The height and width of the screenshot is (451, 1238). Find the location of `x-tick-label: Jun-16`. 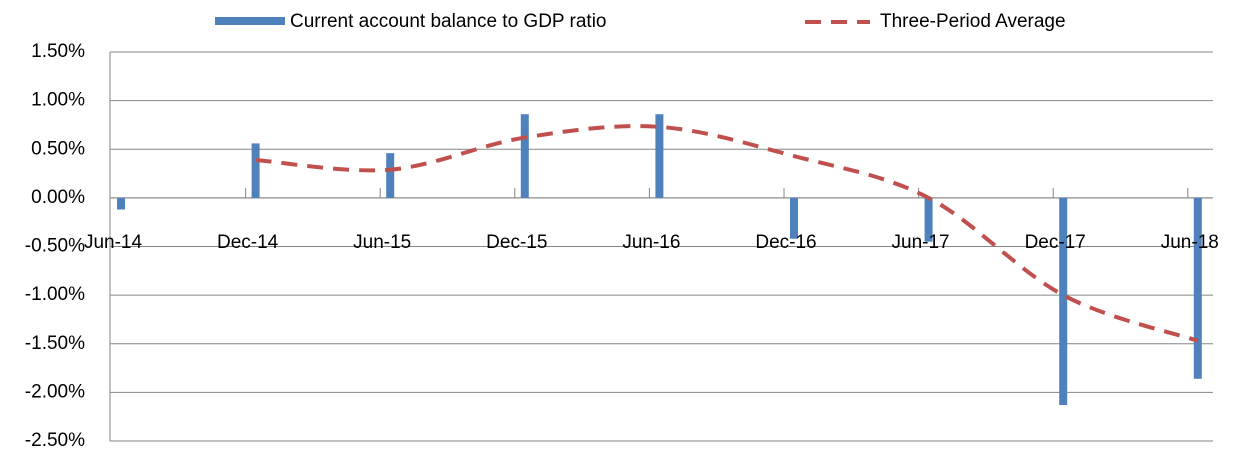

x-tick-label: Jun-16 is located at coordinates (651, 242).